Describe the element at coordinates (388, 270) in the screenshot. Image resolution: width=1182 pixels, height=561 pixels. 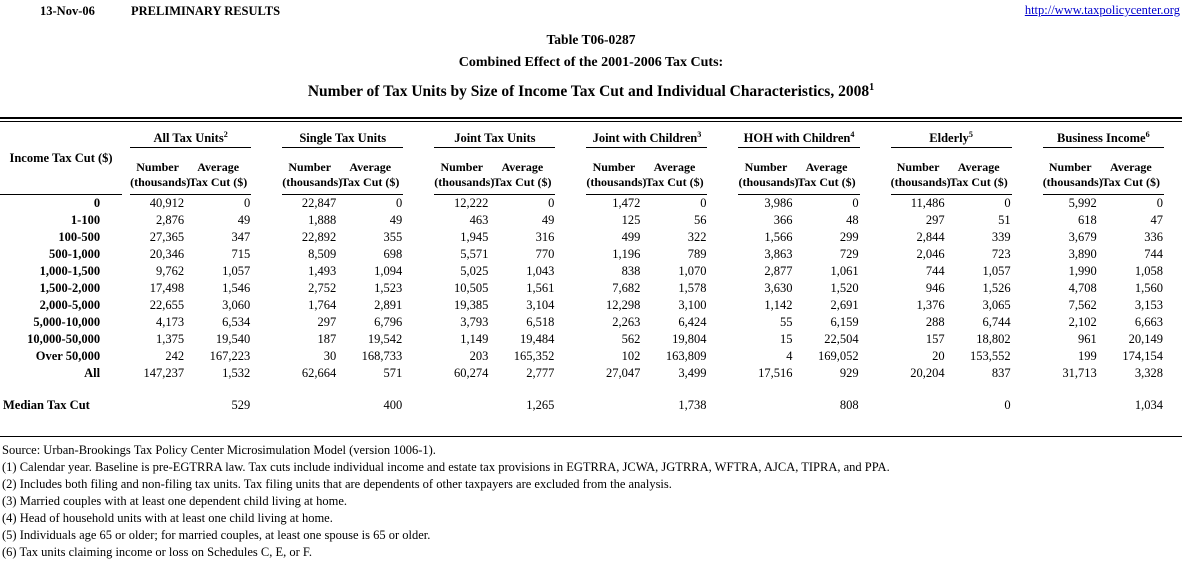
I see `cell-average: 1,094` at that location.